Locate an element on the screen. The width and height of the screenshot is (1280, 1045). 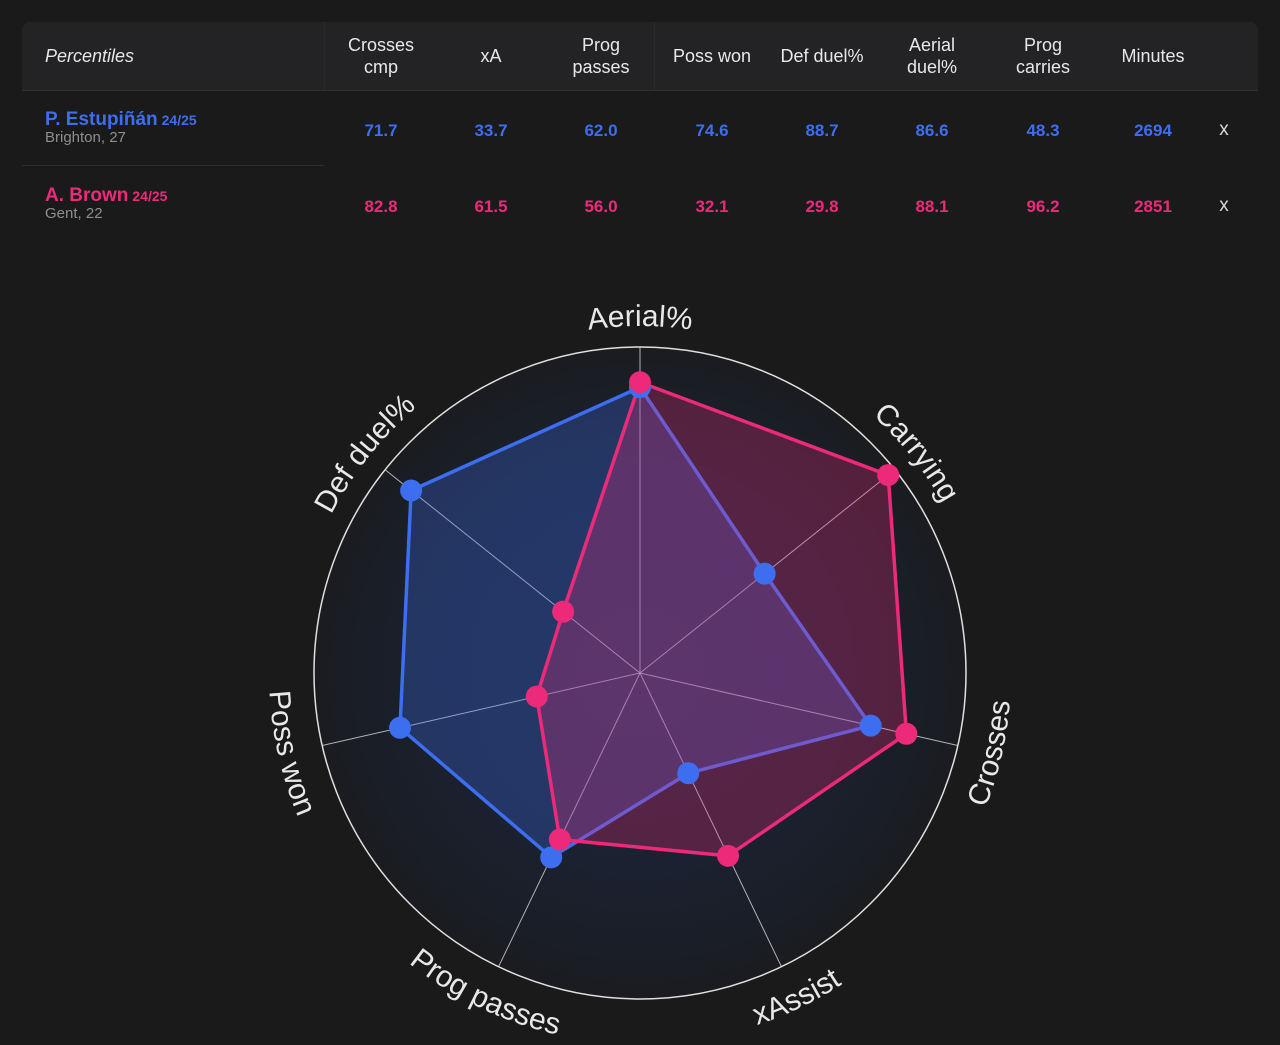
radar-axis-label: Aerial% is located at coordinates (639, 318).